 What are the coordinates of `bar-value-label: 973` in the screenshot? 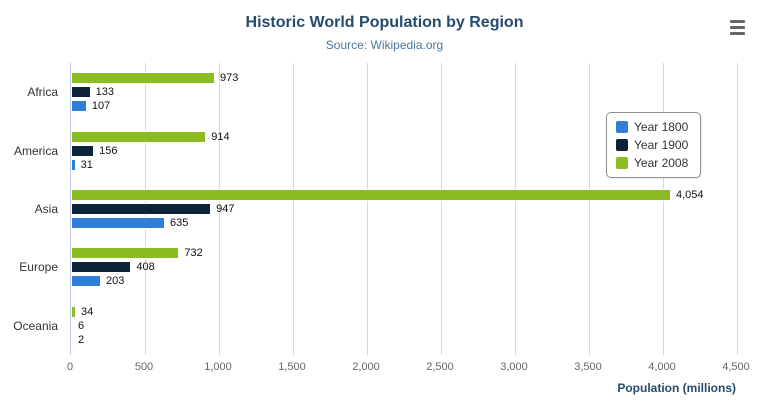 It's located at (229, 78).